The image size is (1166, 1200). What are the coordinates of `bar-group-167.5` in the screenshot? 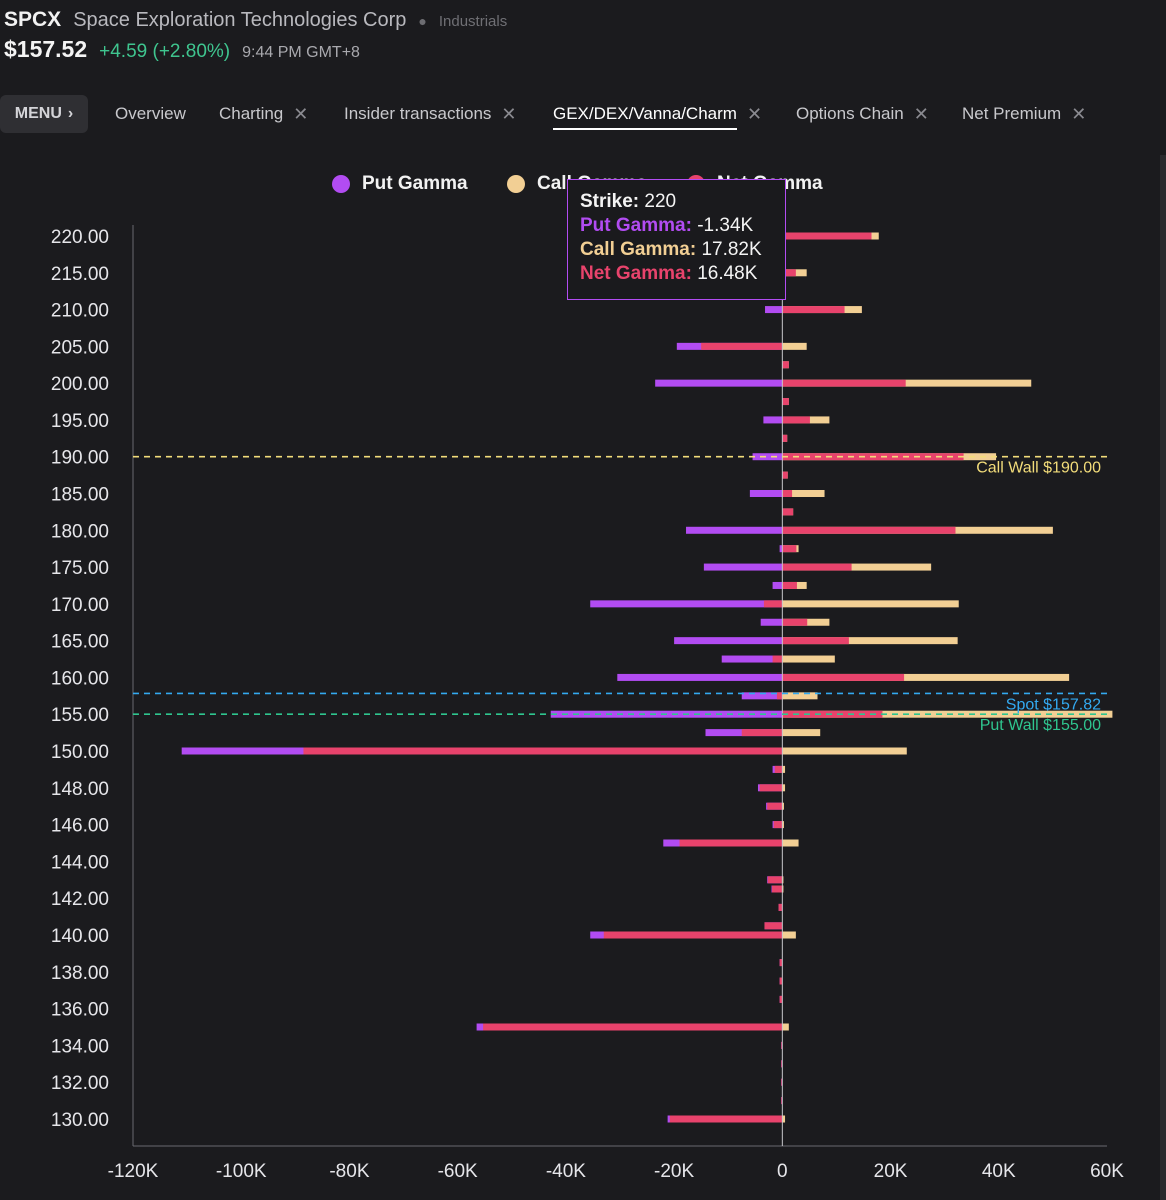 It's located at (795, 622).